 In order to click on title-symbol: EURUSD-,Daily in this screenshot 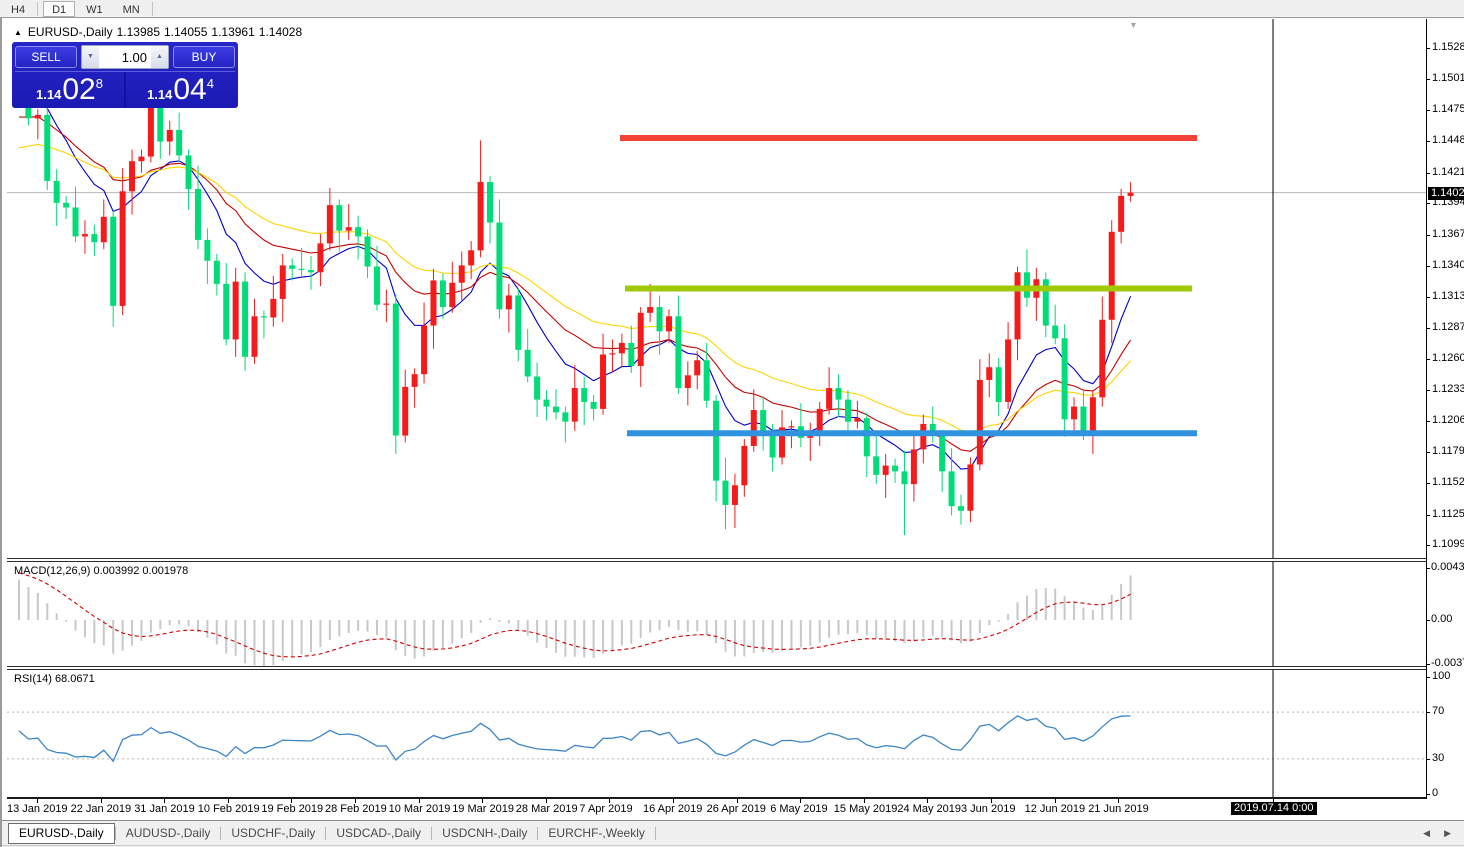, I will do `click(70, 32)`.